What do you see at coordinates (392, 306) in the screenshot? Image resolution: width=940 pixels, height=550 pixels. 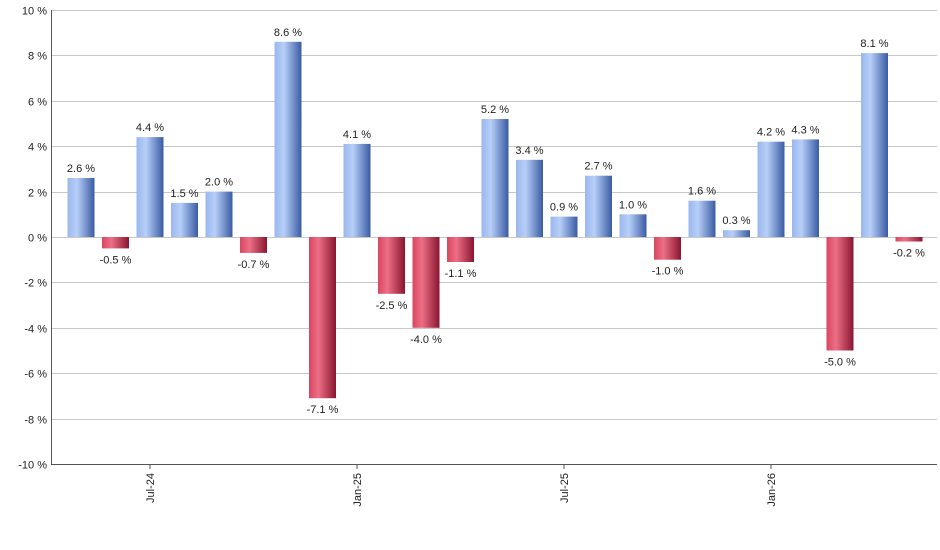 I see `bar-value-label: -2.5 %` at bounding box center [392, 306].